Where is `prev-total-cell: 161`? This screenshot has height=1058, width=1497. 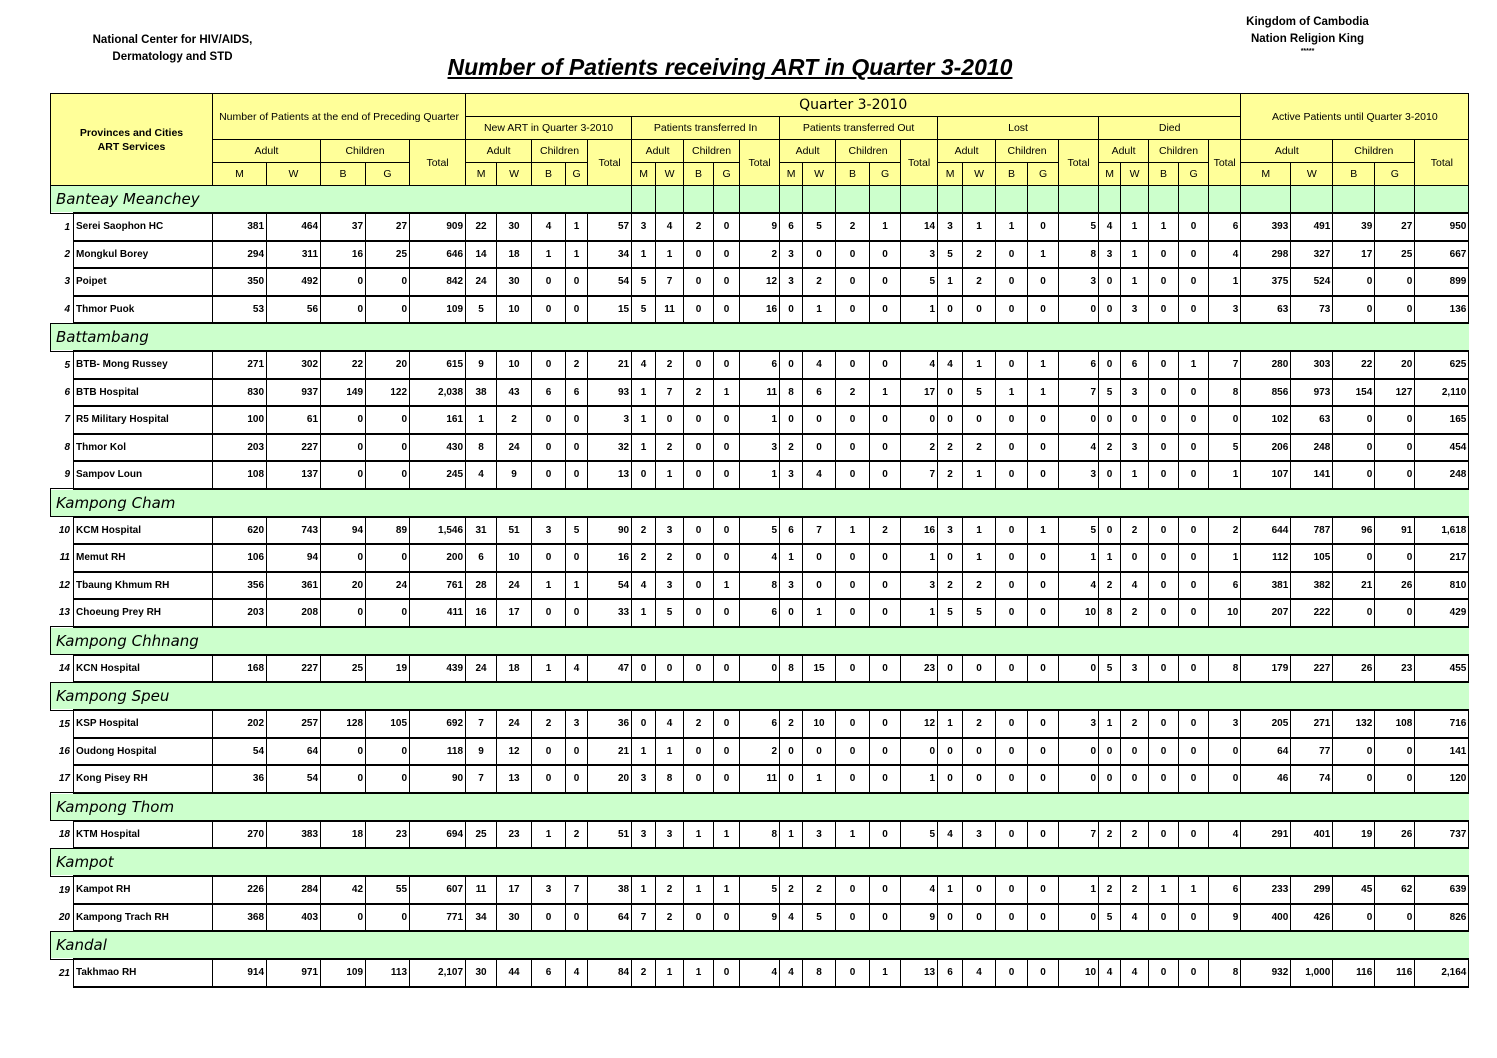
prev-total-cell: 161 is located at coordinates (438, 420).